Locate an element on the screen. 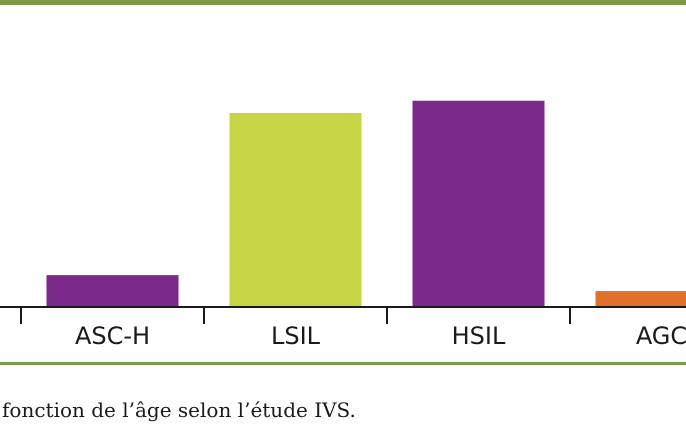 The image size is (686, 430). bar-agc is located at coordinates (640, 299).